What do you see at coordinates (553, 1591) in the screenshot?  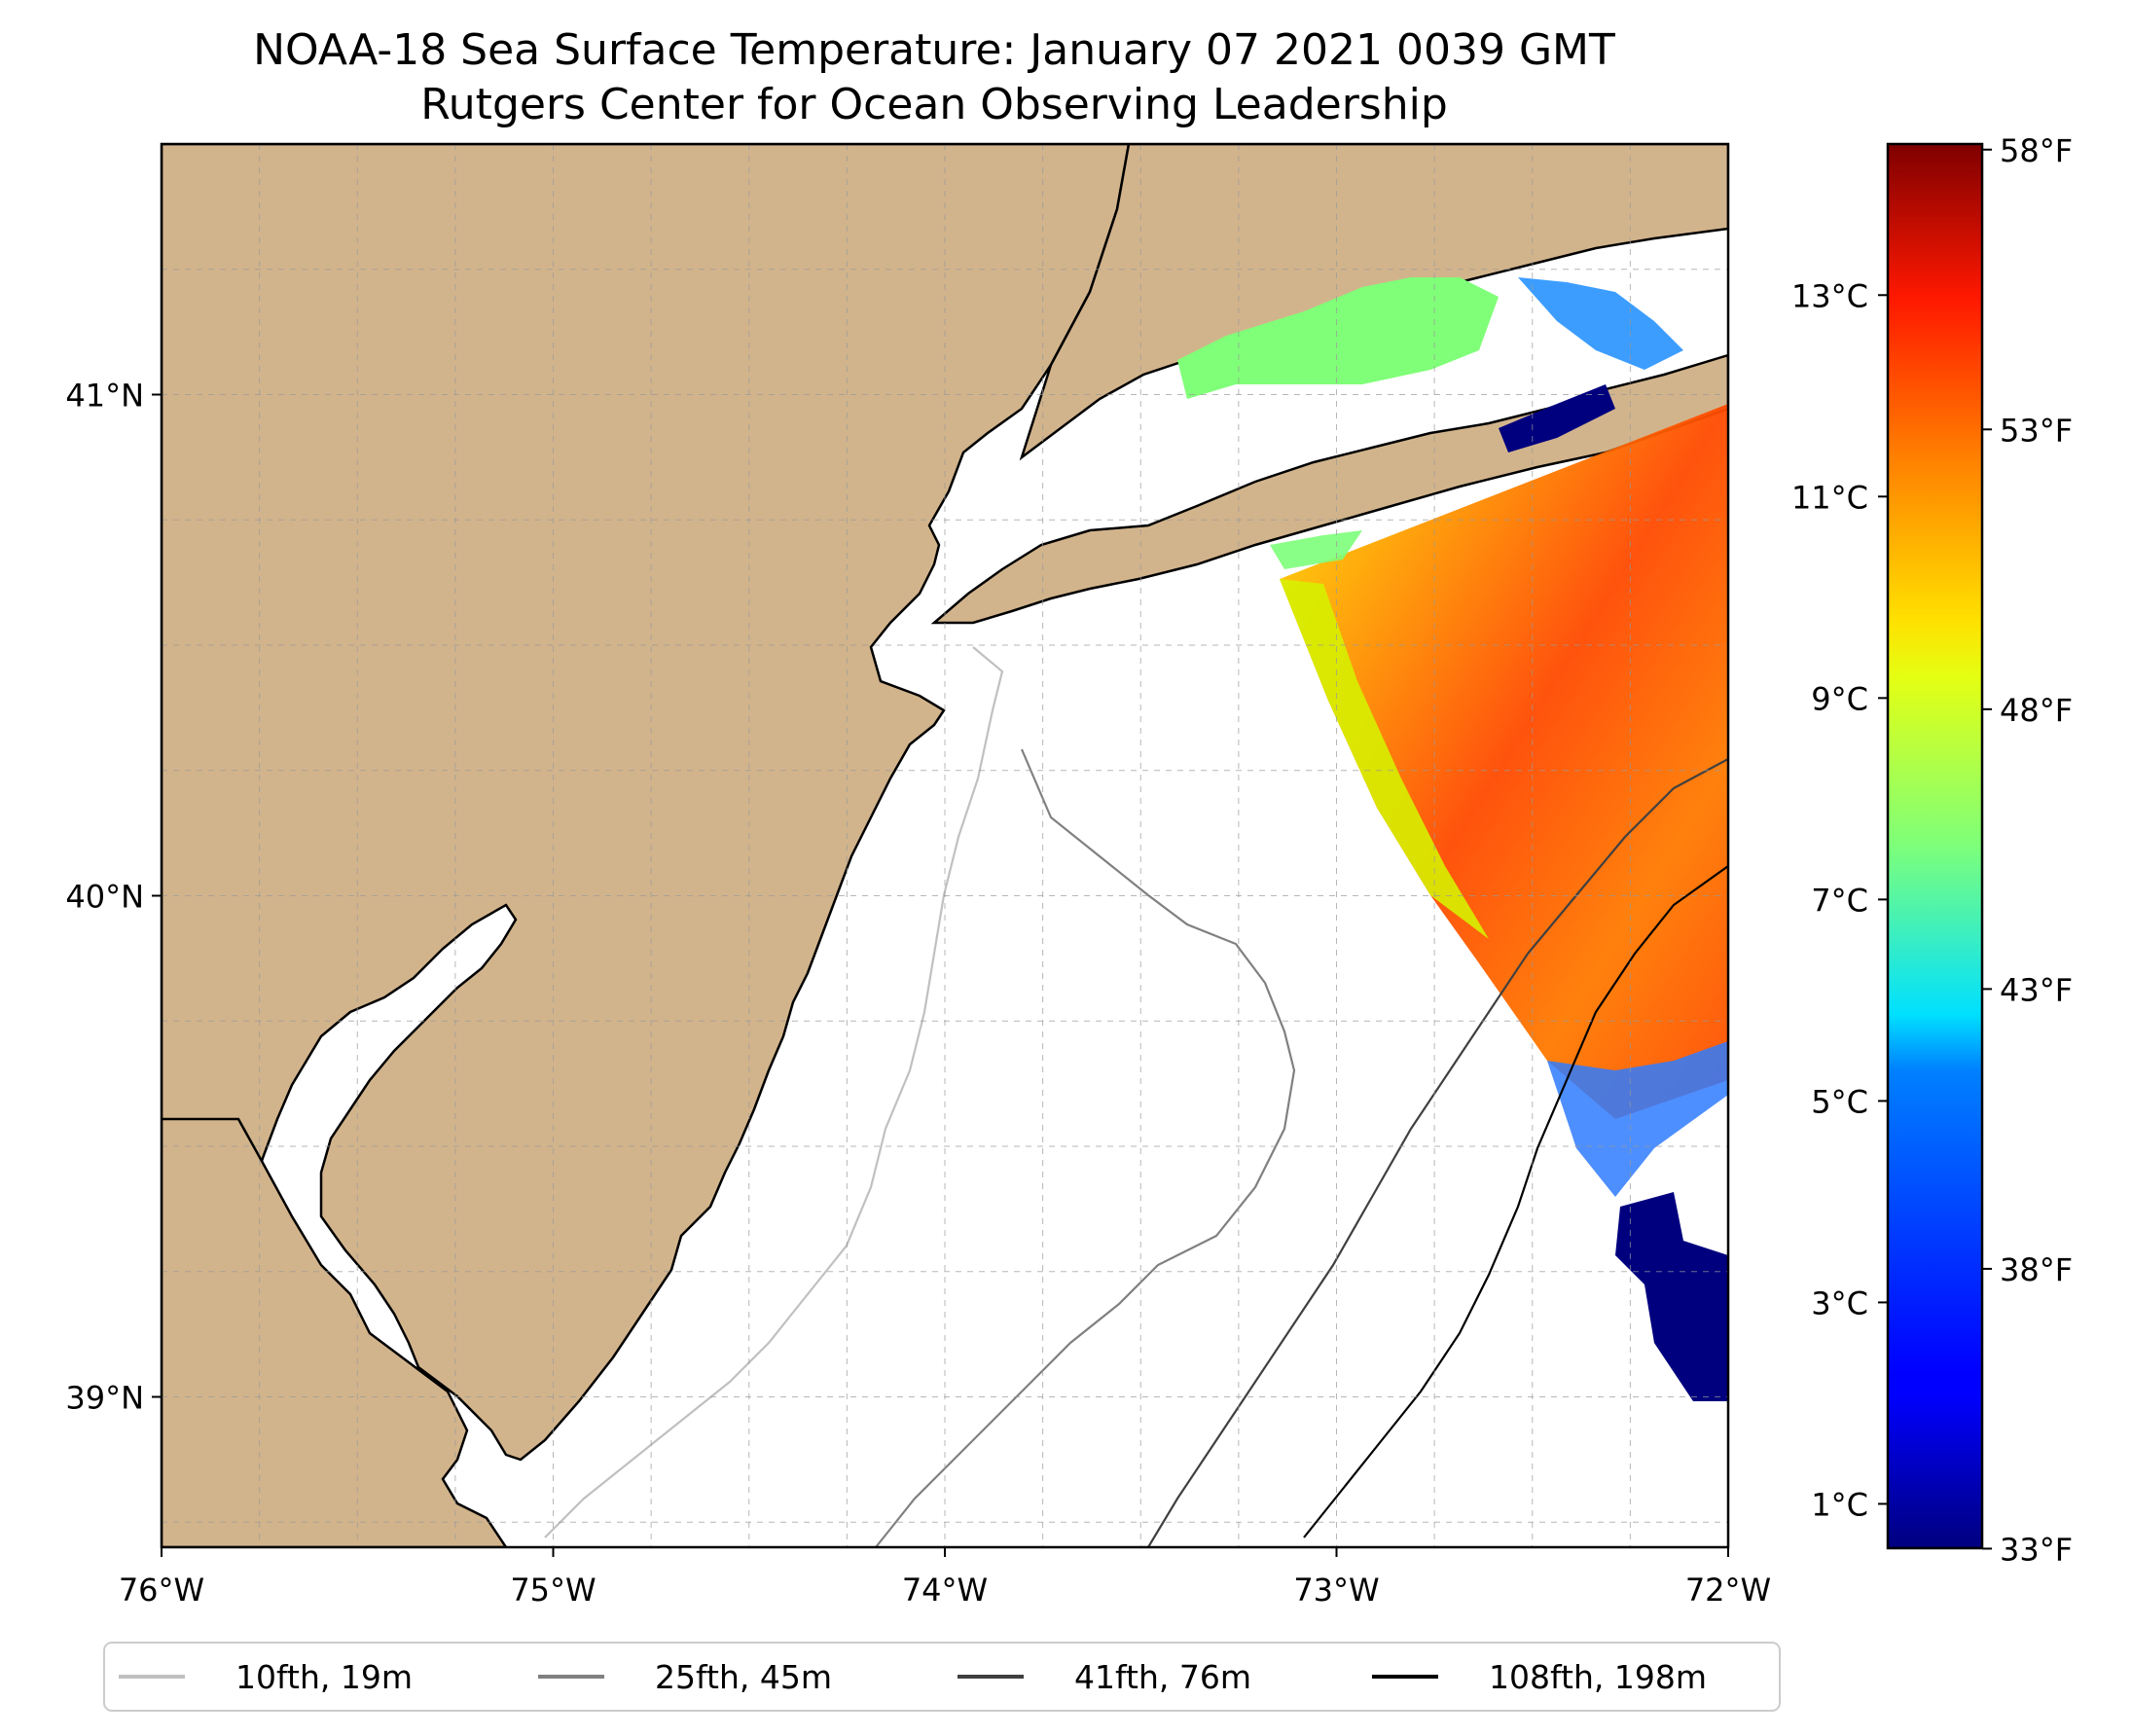 I see `lon-tick-label: 75°W` at bounding box center [553, 1591].